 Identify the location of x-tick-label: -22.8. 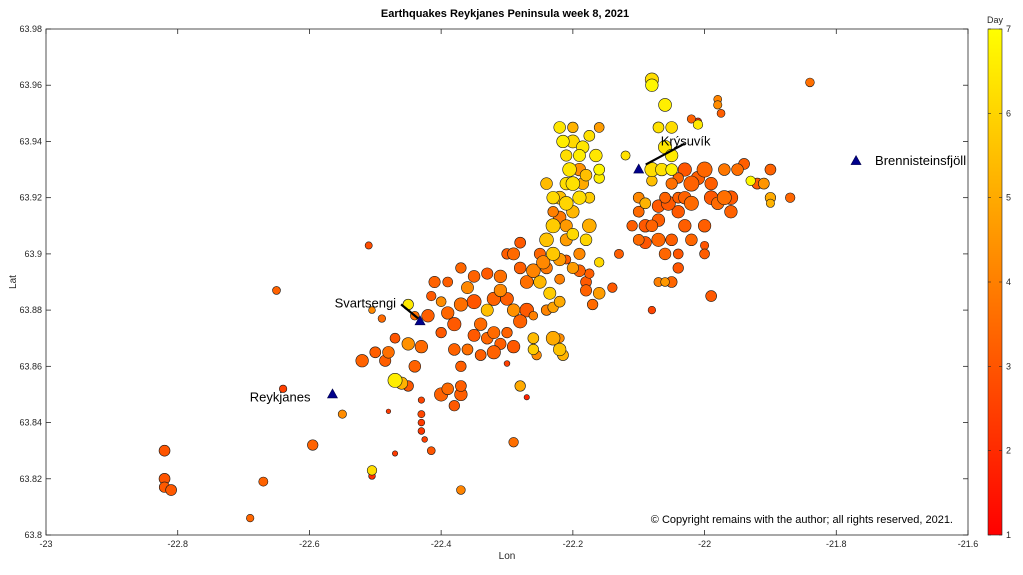
(177, 544).